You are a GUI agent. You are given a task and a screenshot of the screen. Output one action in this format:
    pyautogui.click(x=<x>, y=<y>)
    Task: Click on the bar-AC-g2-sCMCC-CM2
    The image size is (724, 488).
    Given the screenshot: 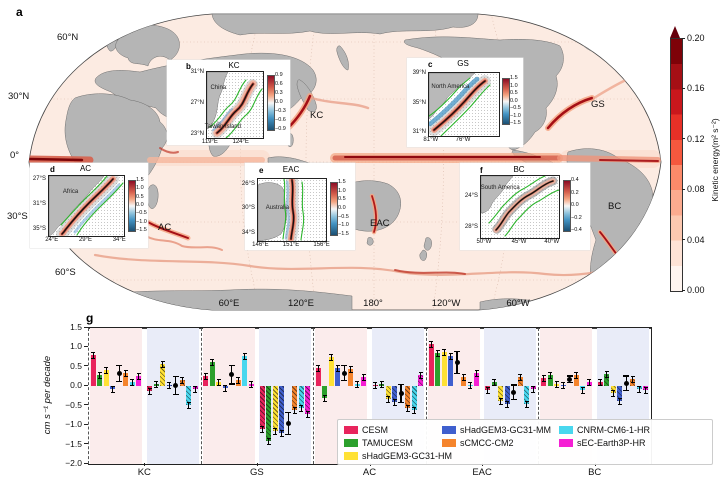 What is the action you would take?
    pyautogui.click(x=408, y=397)
    